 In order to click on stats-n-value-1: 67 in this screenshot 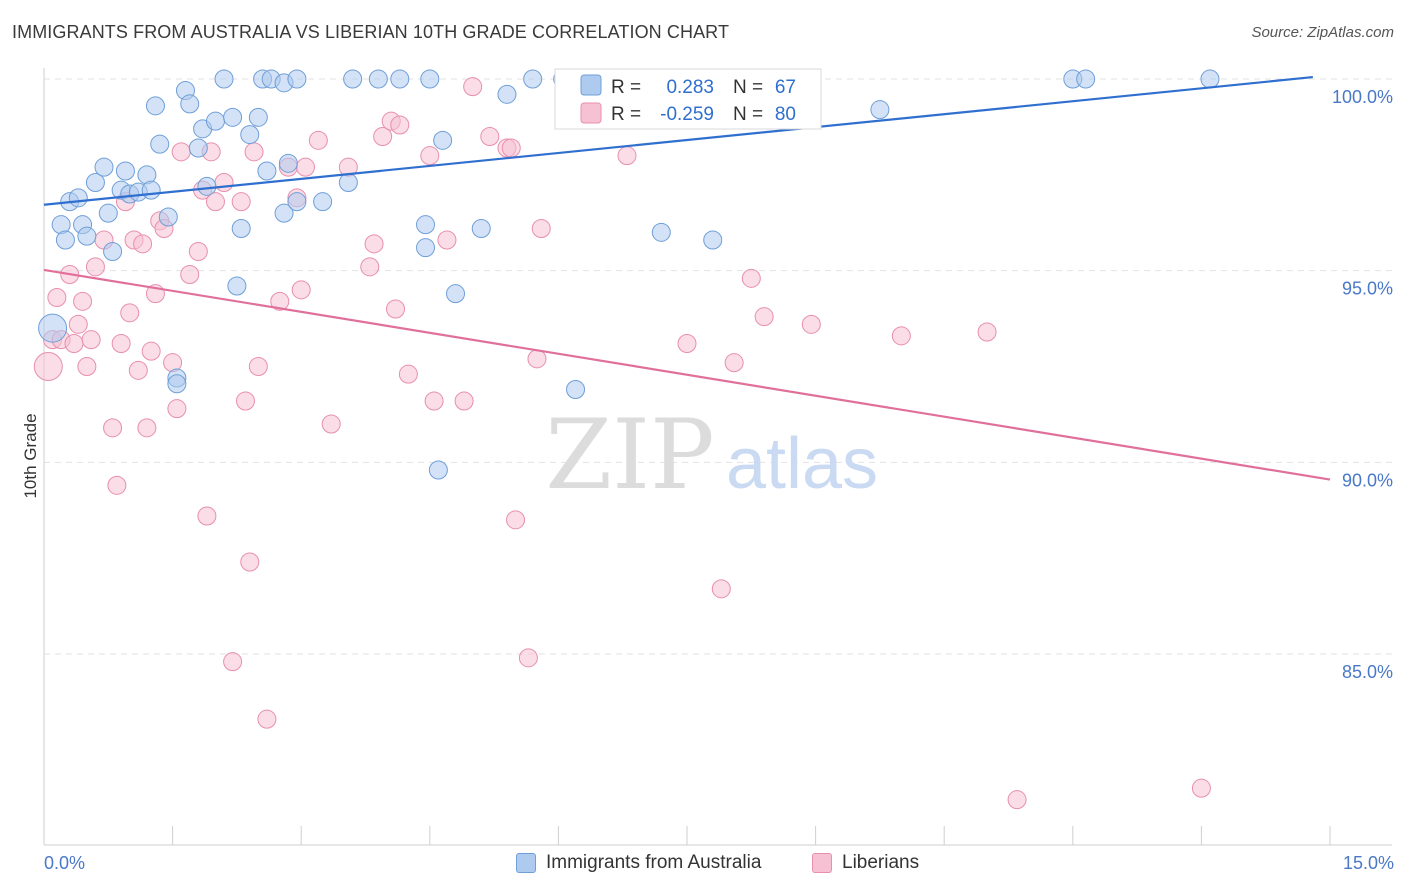, I will do `click(785, 87)`.